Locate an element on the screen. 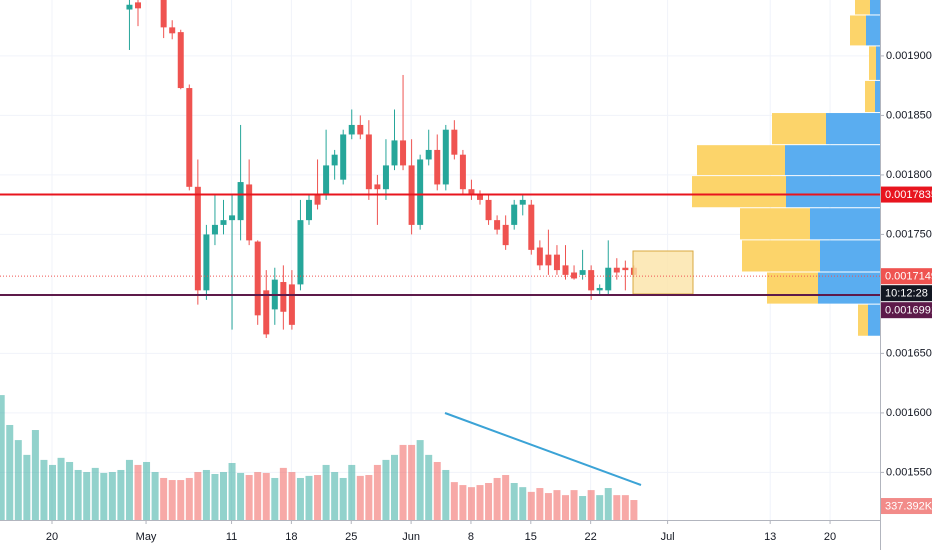 This screenshot has height=550, width=932. x-tick-label: 15 is located at coordinates (531, 537).